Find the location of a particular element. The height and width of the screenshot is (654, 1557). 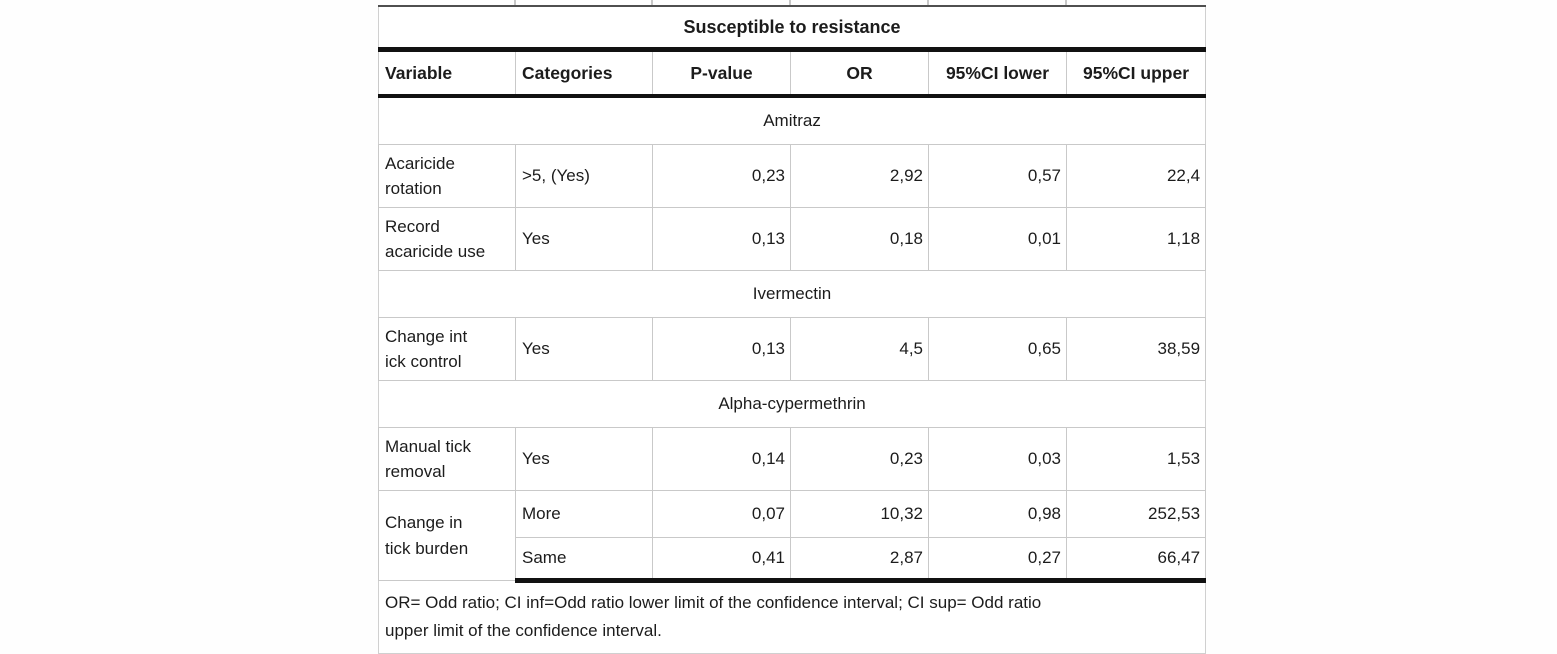

column-header-categories: Categories is located at coordinates (584, 73).